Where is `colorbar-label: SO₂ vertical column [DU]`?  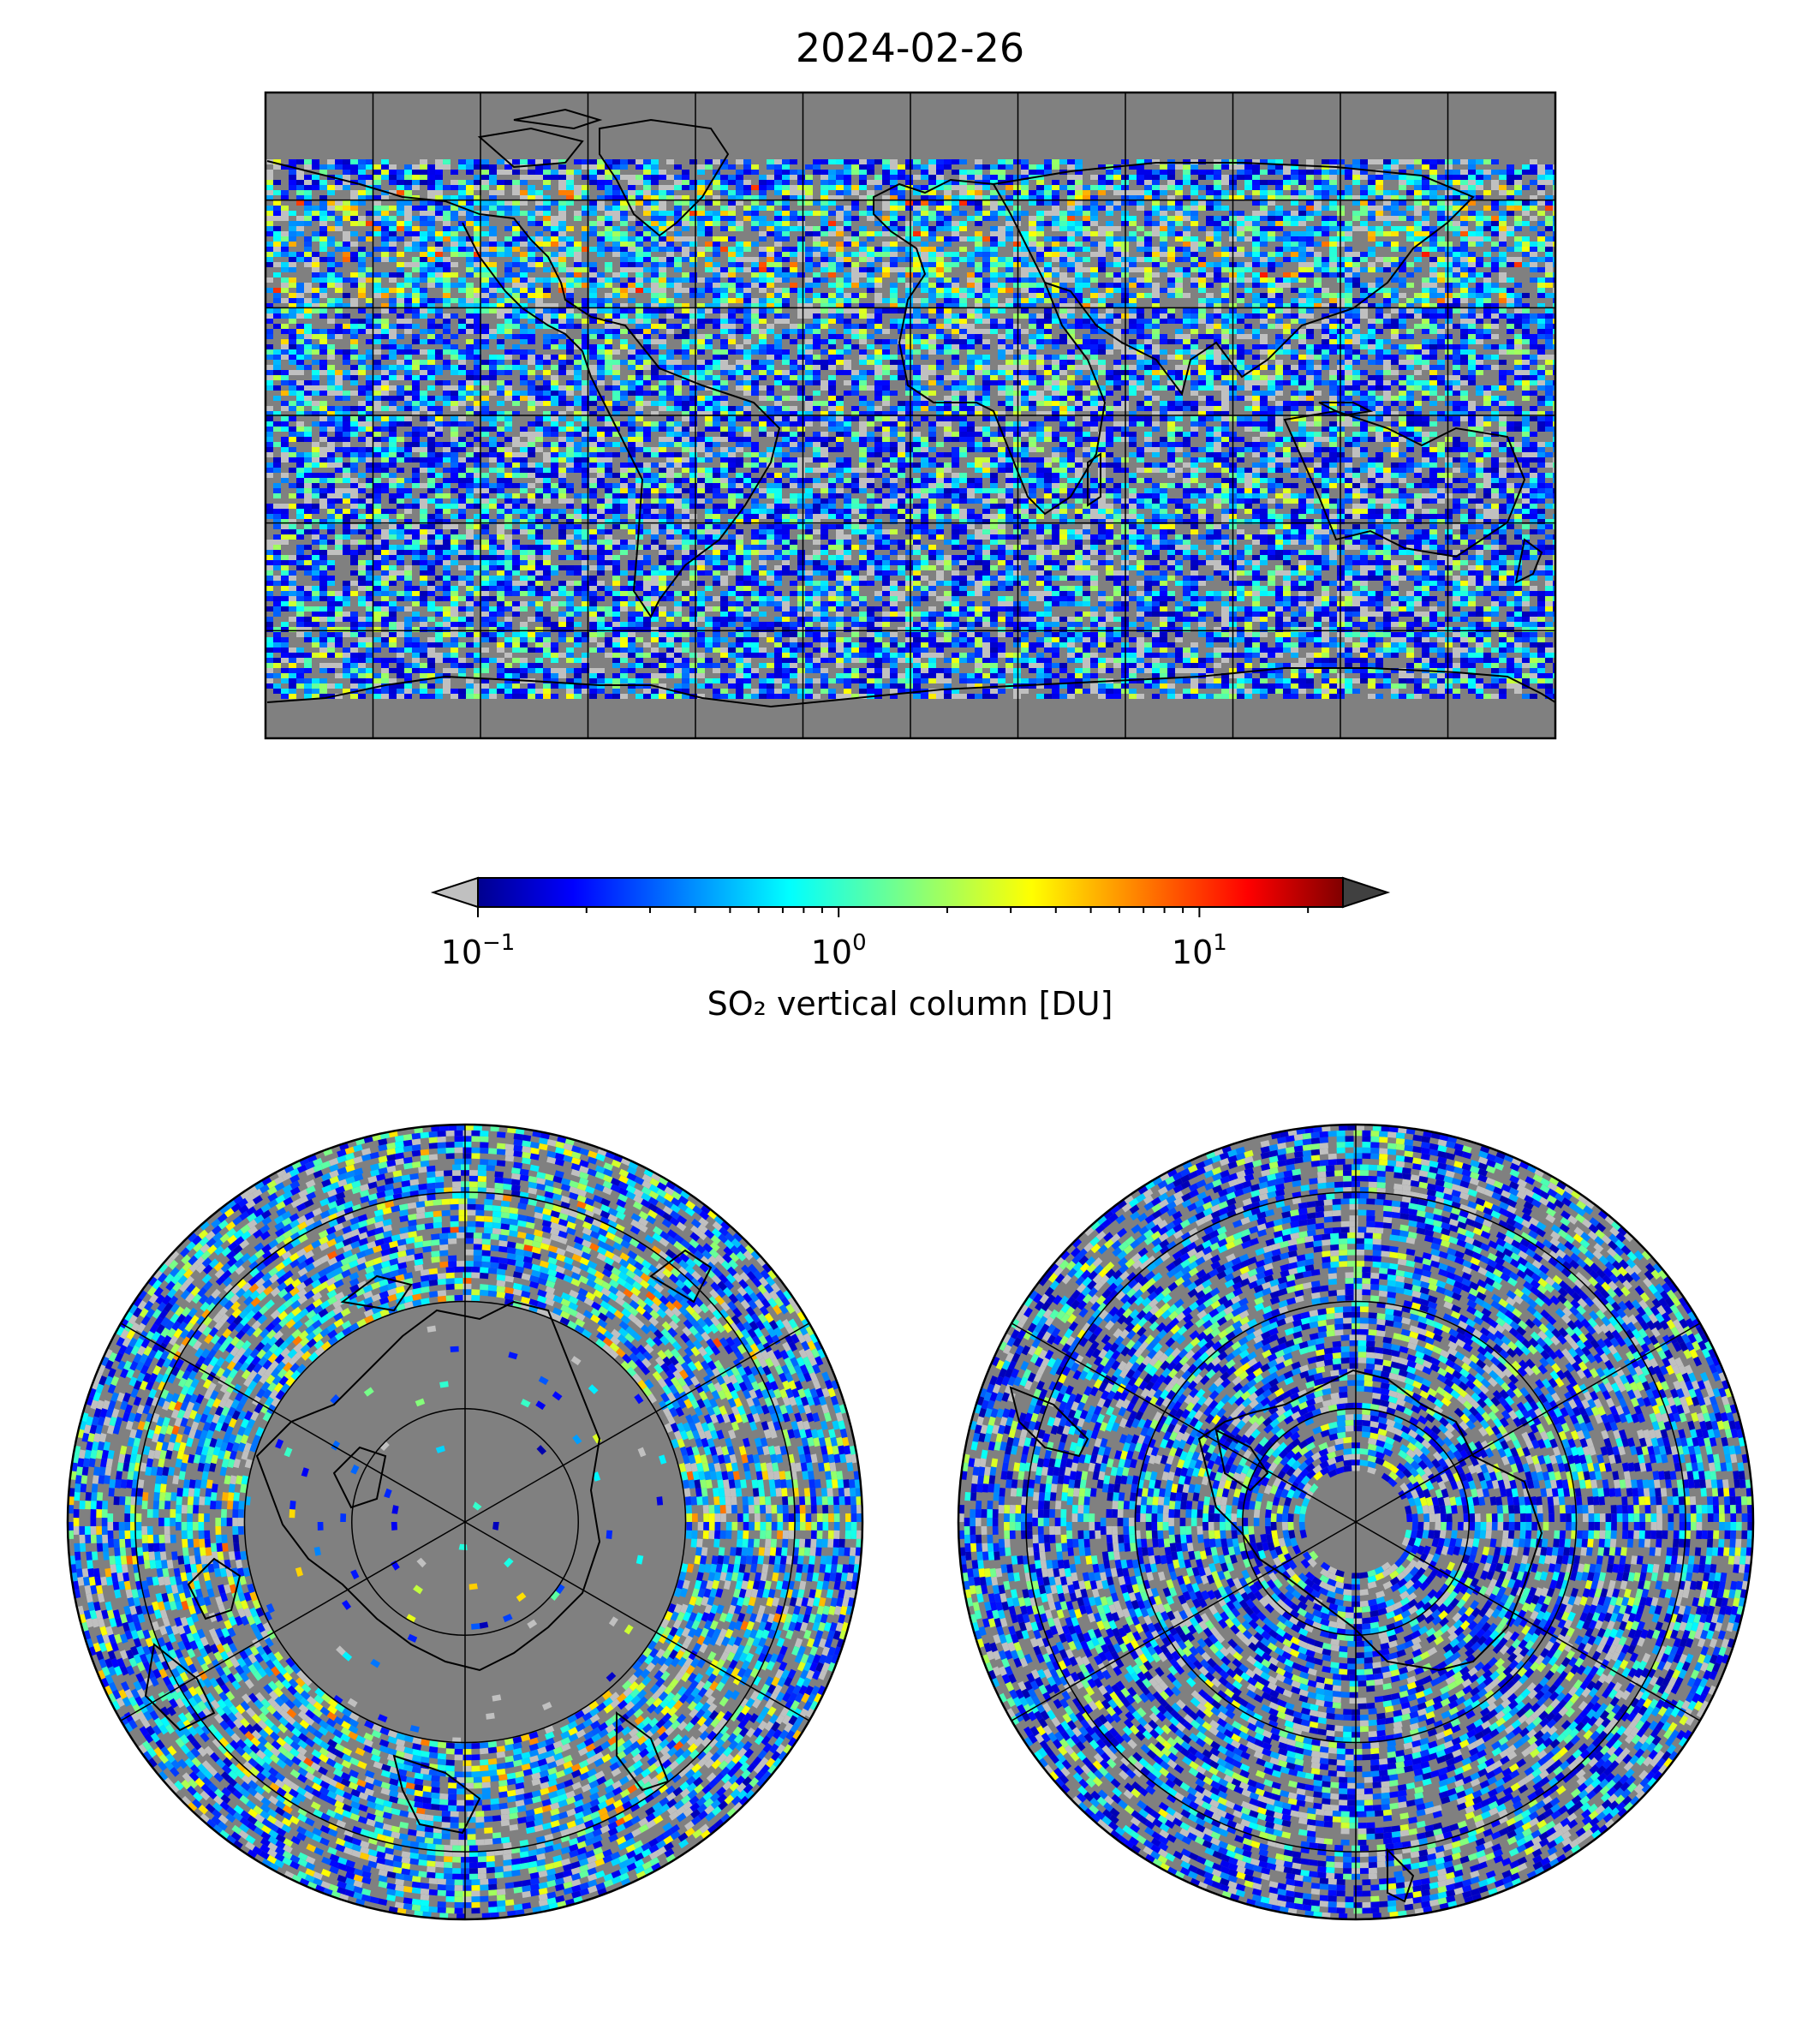
colorbar-label: SO₂ vertical column [DU] is located at coordinates (910, 1004).